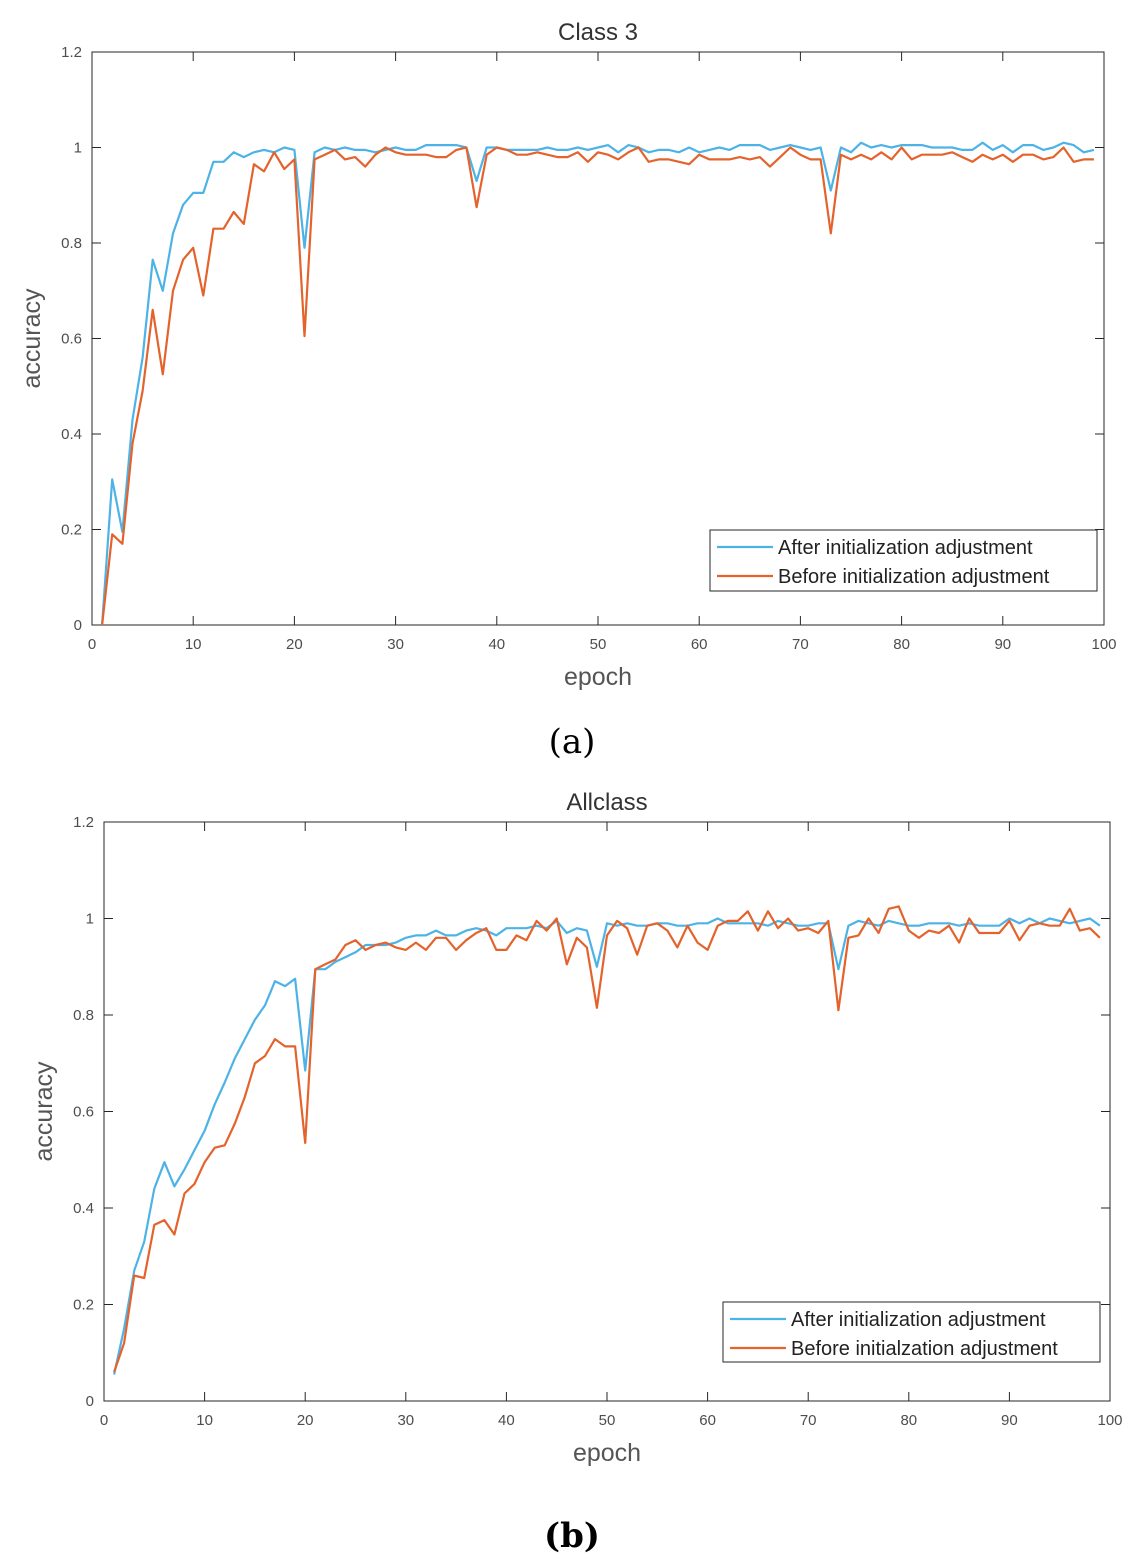  Describe the element at coordinates (924, 1349) in the screenshot. I see `legend-label: Before initialzation adjustment` at that location.